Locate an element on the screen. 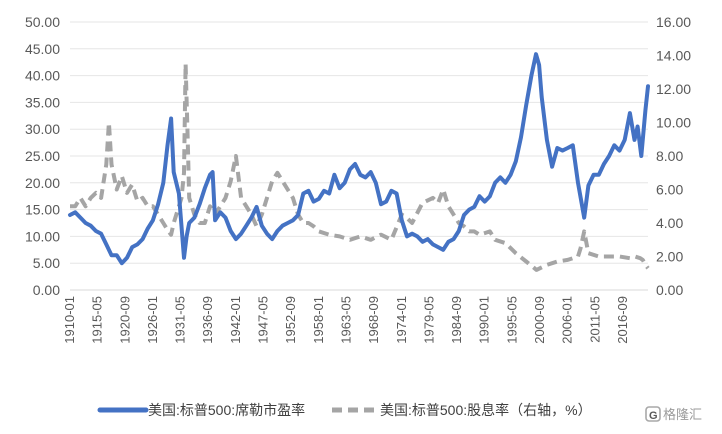 This screenshot has width=722, height=434. x-tick-label: 1958-01 is located at coordinates (318, 320).